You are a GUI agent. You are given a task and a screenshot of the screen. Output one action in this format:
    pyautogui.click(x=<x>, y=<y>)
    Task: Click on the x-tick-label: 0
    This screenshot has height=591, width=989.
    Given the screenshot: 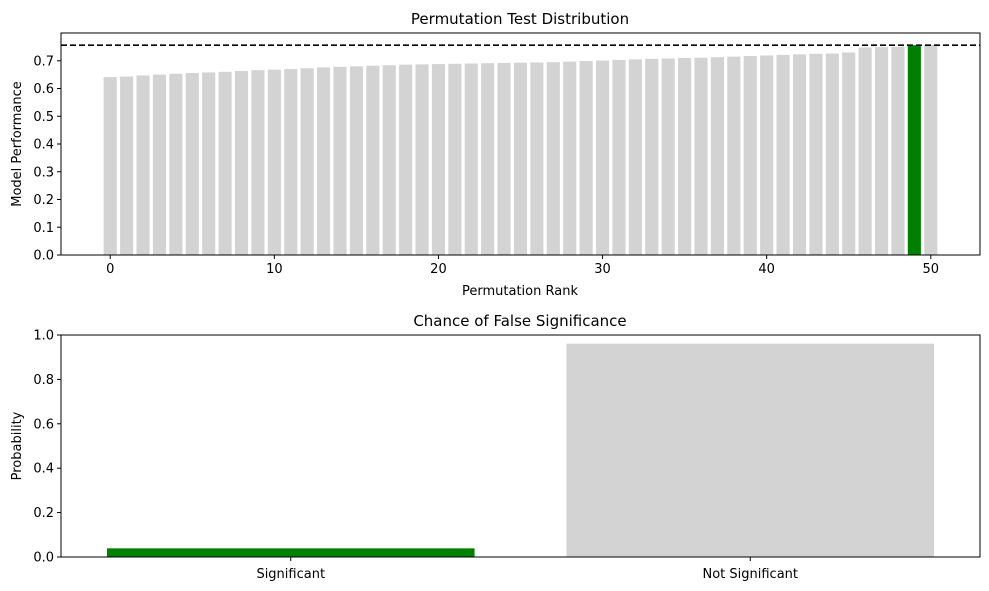 What is the action you would take?
    pyautogui.click(x=110, y=269)
    